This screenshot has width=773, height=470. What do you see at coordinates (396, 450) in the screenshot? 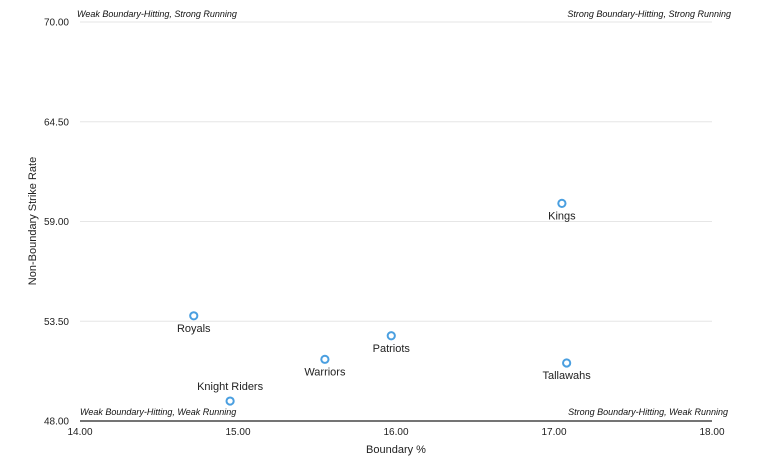
I see `x-axis-title: Boundary %` at bounding box center [396, 450].